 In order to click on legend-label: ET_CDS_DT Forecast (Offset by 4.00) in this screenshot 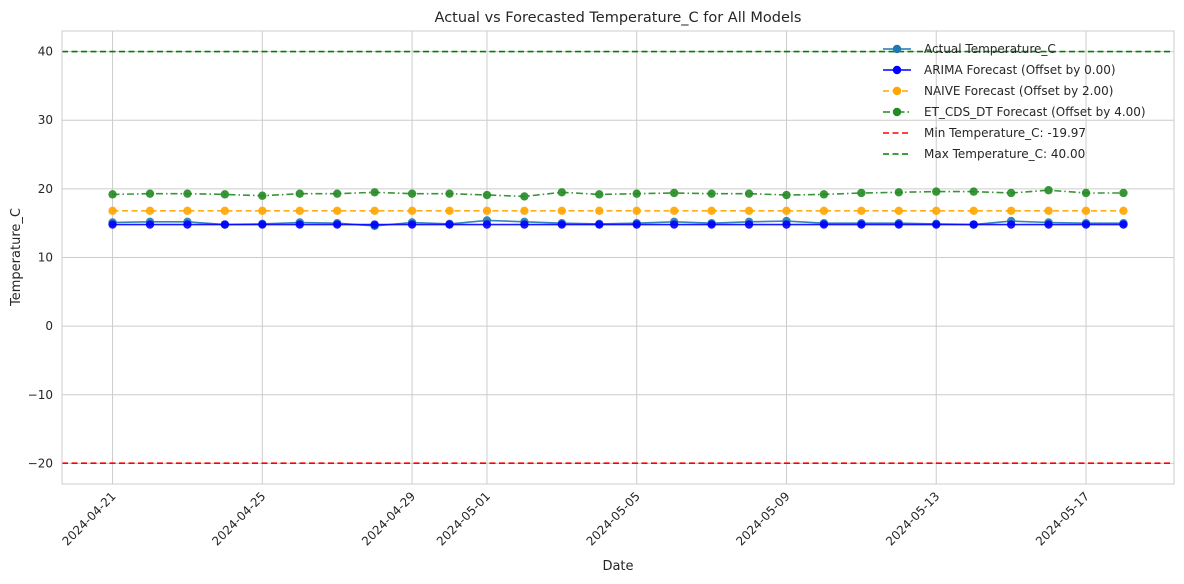, I will do `click(1035, 112)`.